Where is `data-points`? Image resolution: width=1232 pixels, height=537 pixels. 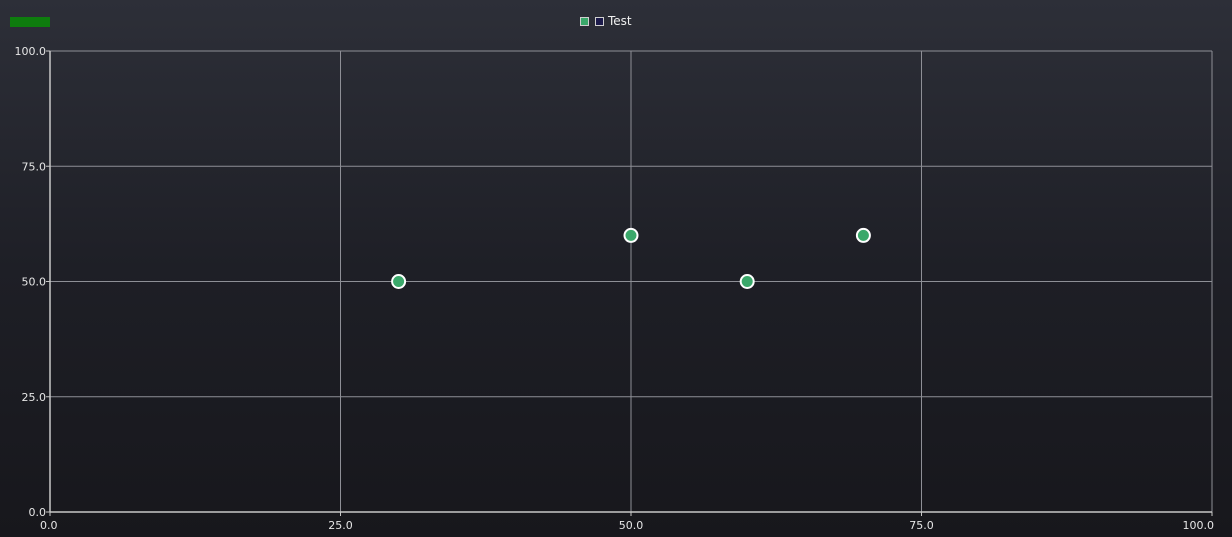
data-points is located at coordinates (631, 258).